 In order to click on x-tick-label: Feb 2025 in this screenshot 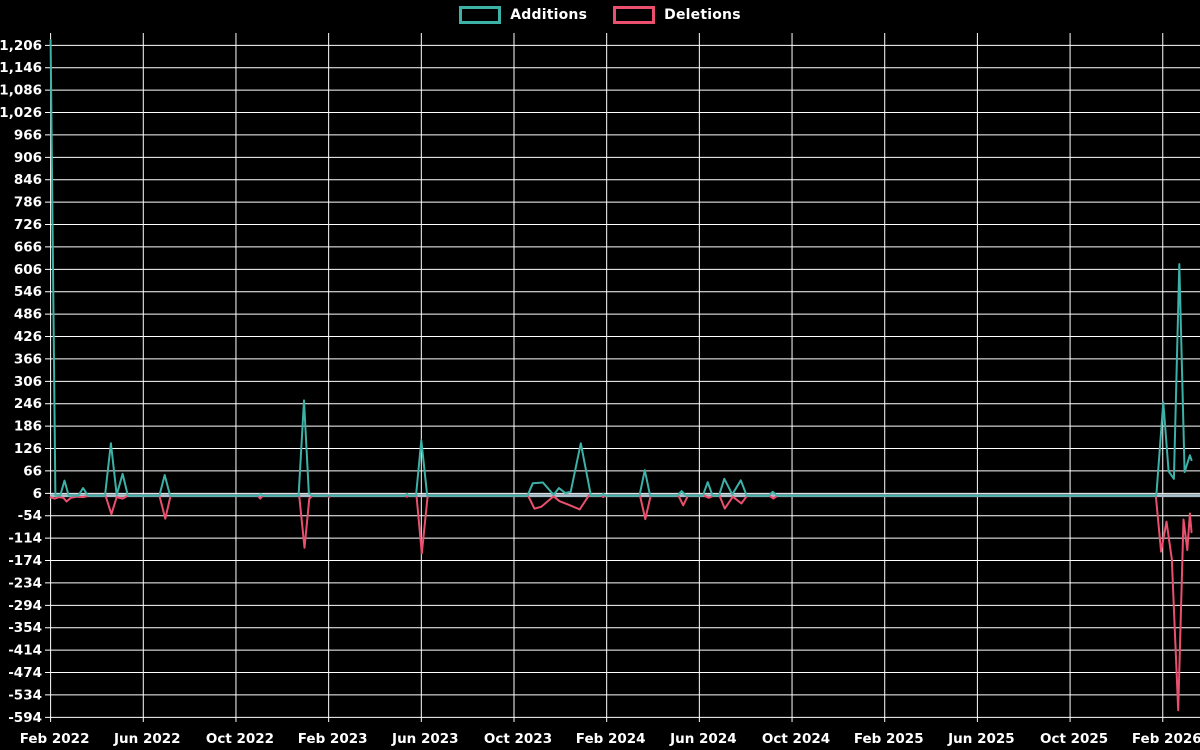, I will do `click(889, 739)`.